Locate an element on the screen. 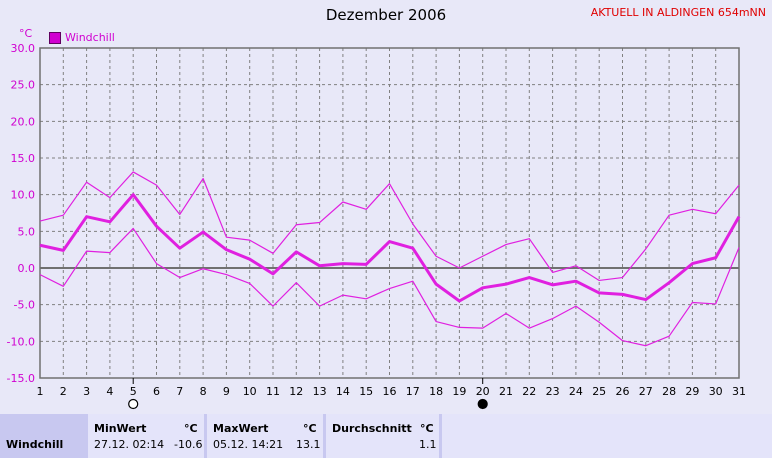 The image size is (772, 458). x-tick-label: 7 is located at coordinates (179, 391).